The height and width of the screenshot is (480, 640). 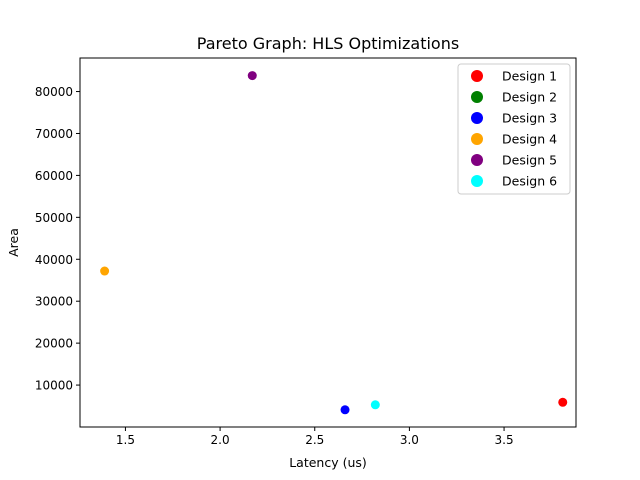 What do you see at coordinates (529, 139) in the screenshot?
I see `legend-label: Design 4` at bounding box center [529, 139].